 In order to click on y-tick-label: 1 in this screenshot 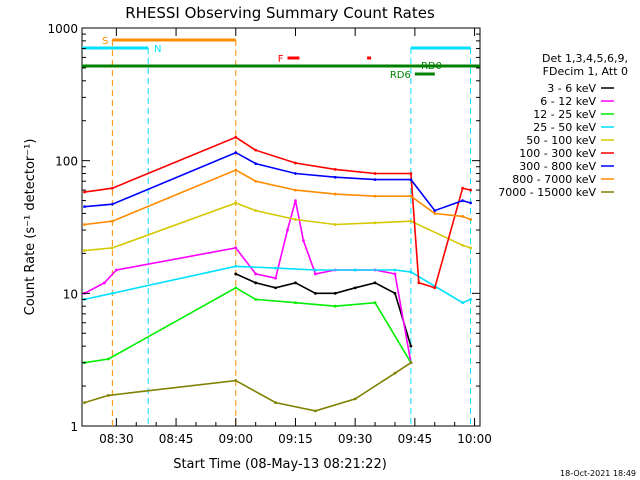, I will do `click(74, 427)`.